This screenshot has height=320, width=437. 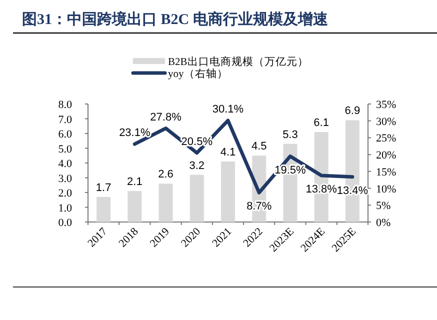 I want to click on data-label: 5.3, so click(x=290, y=134).